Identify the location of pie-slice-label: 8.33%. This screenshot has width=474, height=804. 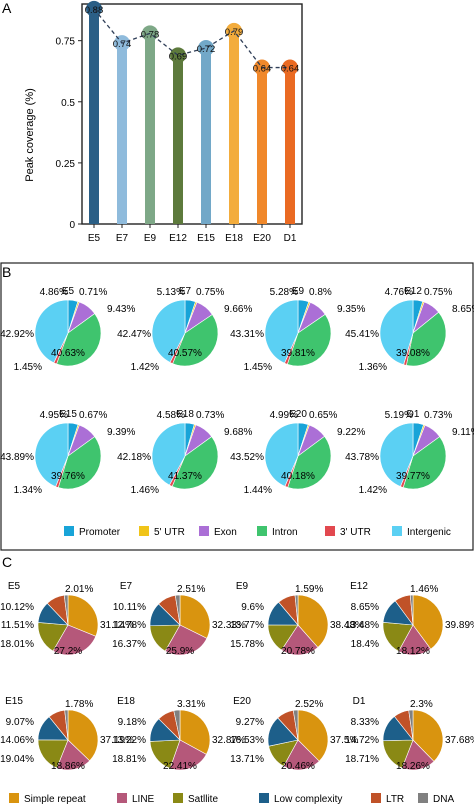
(365, 722).